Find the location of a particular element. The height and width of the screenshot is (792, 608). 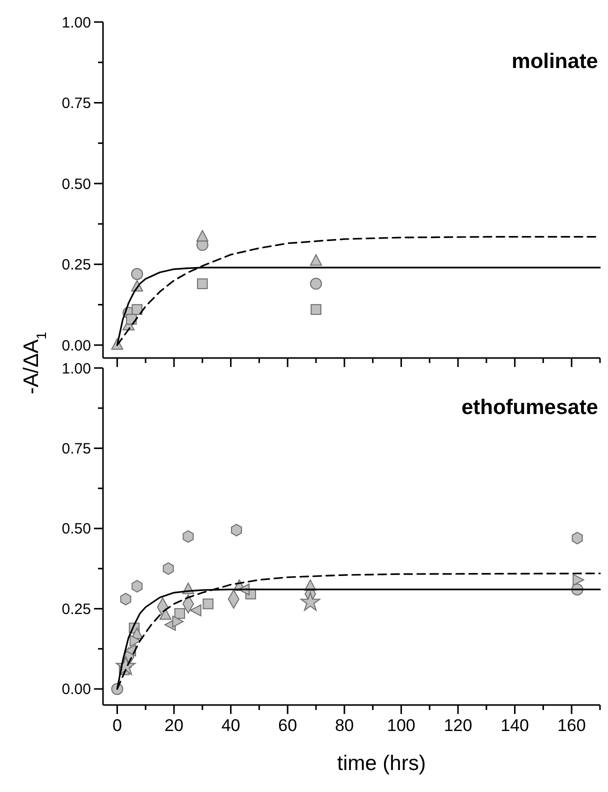

text: ethofumesate is located at coordinates (529, 407).